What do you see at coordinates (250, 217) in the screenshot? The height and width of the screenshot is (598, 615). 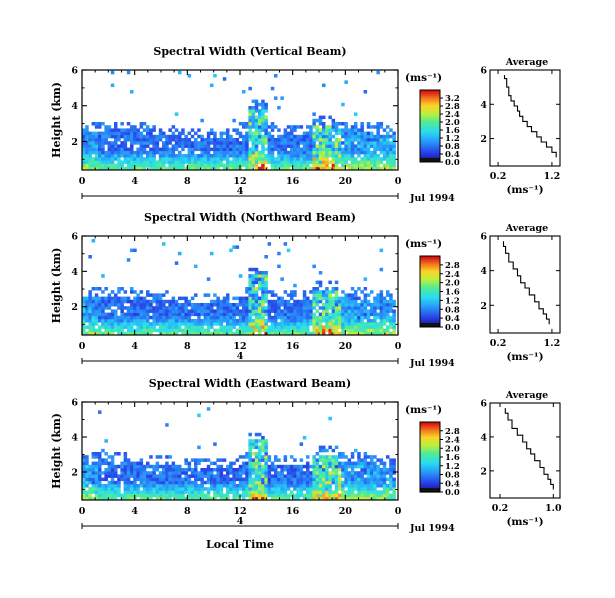 I see `chart-title: Spectral Width (Northward Beam)` at bounding box center [250, 217].